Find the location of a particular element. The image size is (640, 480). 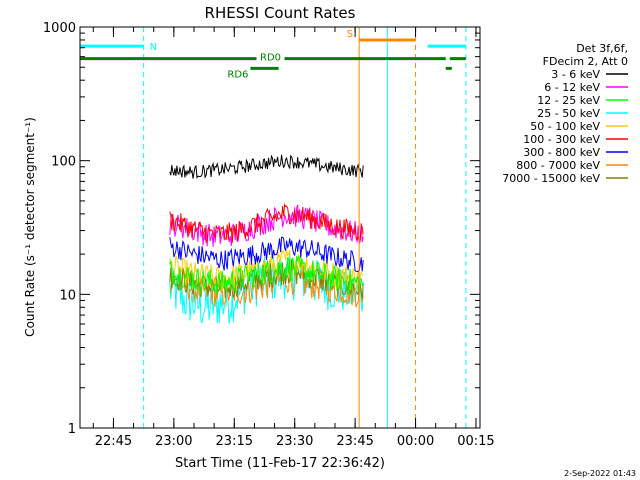

flag-label: RD0 is located at coordinates (270, 58).